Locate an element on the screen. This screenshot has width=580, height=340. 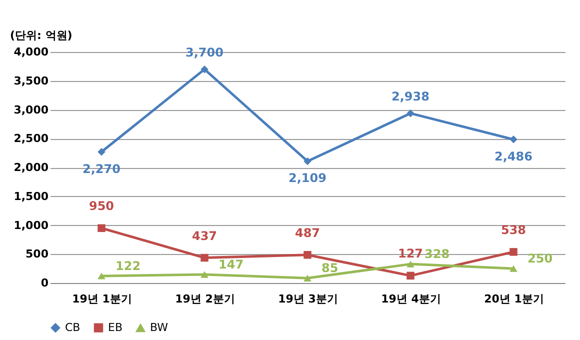
legend-label: EB is located at coordinates (115, 327).